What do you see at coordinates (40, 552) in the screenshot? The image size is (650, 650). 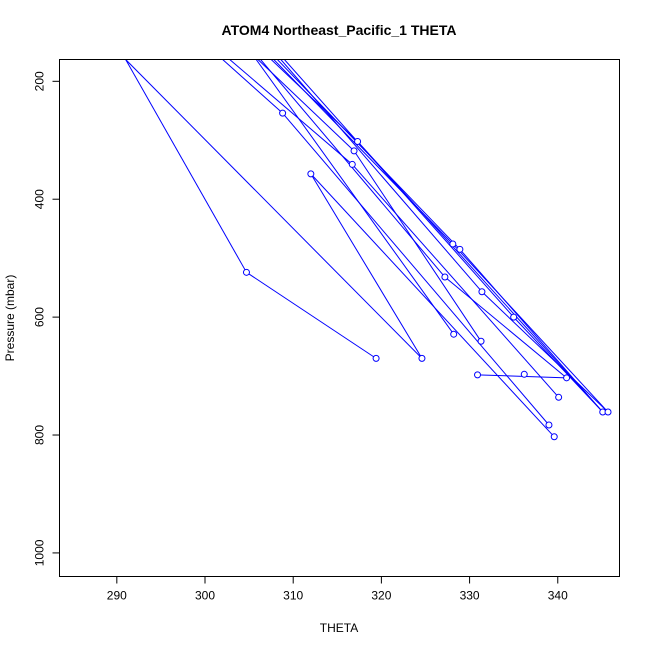 I see `y-tick-label-1000: 1000` at bounding box center [40, 552].